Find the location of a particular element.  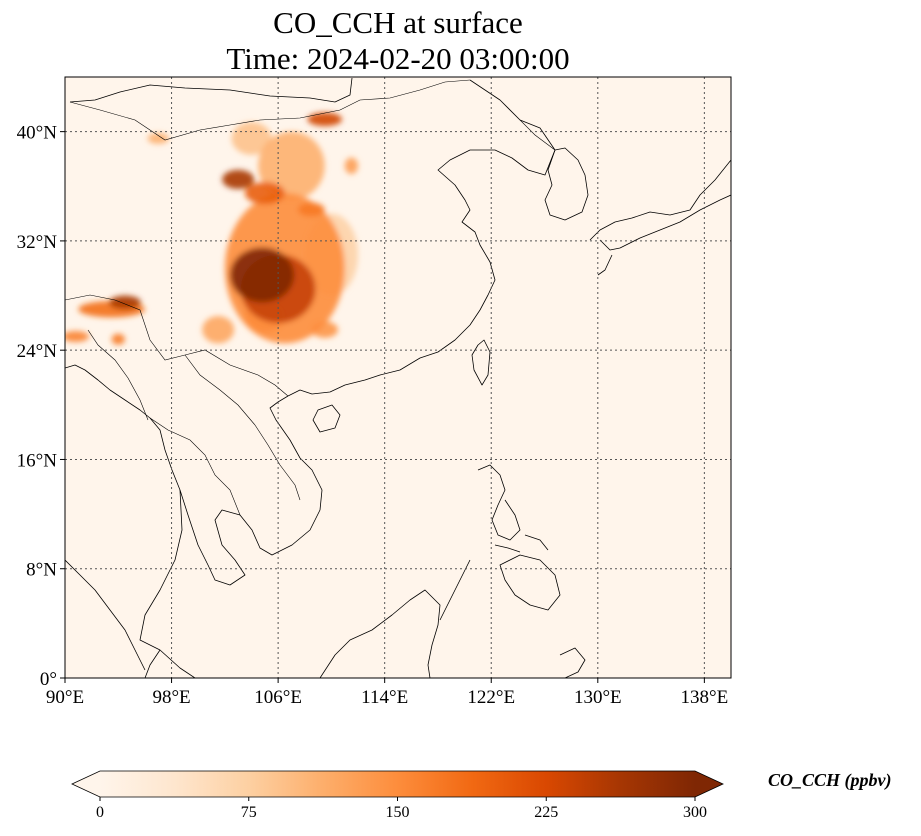

colorbar-label: CO_CCH (ppbv) is located at coordinates (830, 780).